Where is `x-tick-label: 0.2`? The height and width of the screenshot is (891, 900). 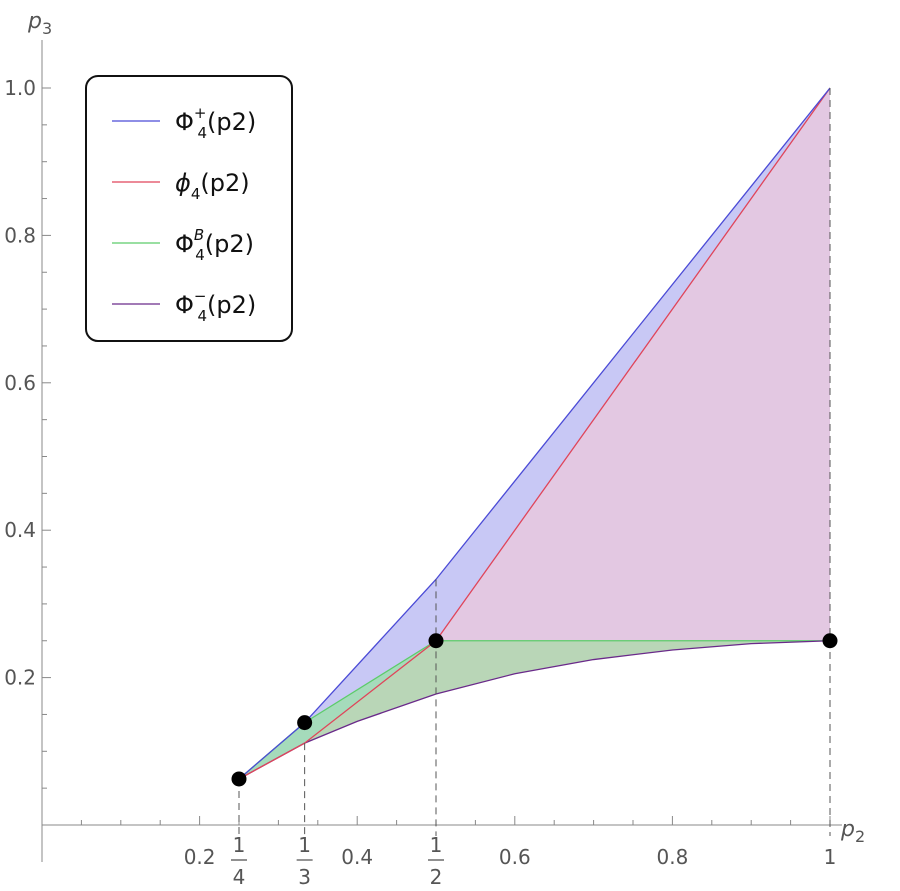
x-tick-label: 0.2 is located at coordinates (200, 857).